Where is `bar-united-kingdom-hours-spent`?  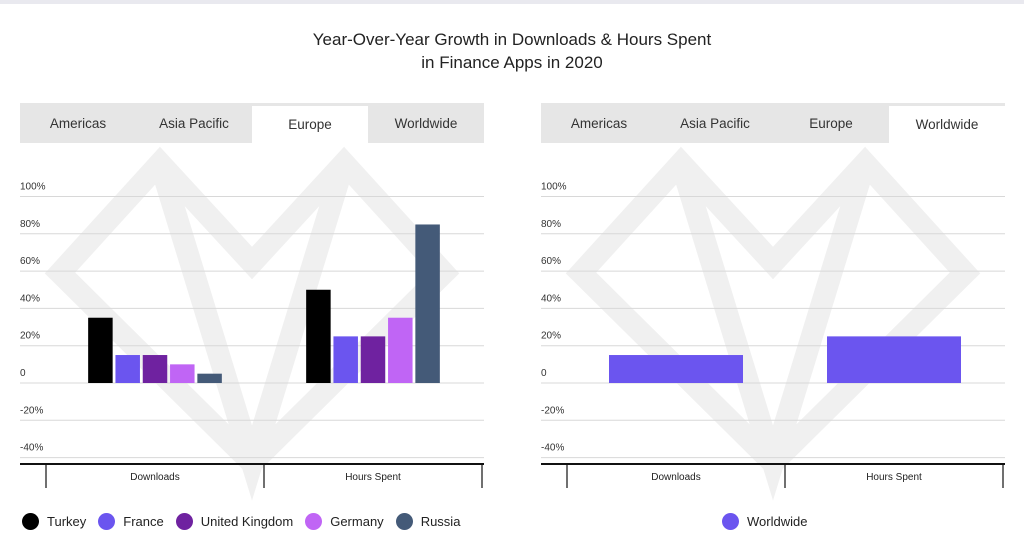 bar-united-kingdom-hours-spent is located at coordinates (373, 359).